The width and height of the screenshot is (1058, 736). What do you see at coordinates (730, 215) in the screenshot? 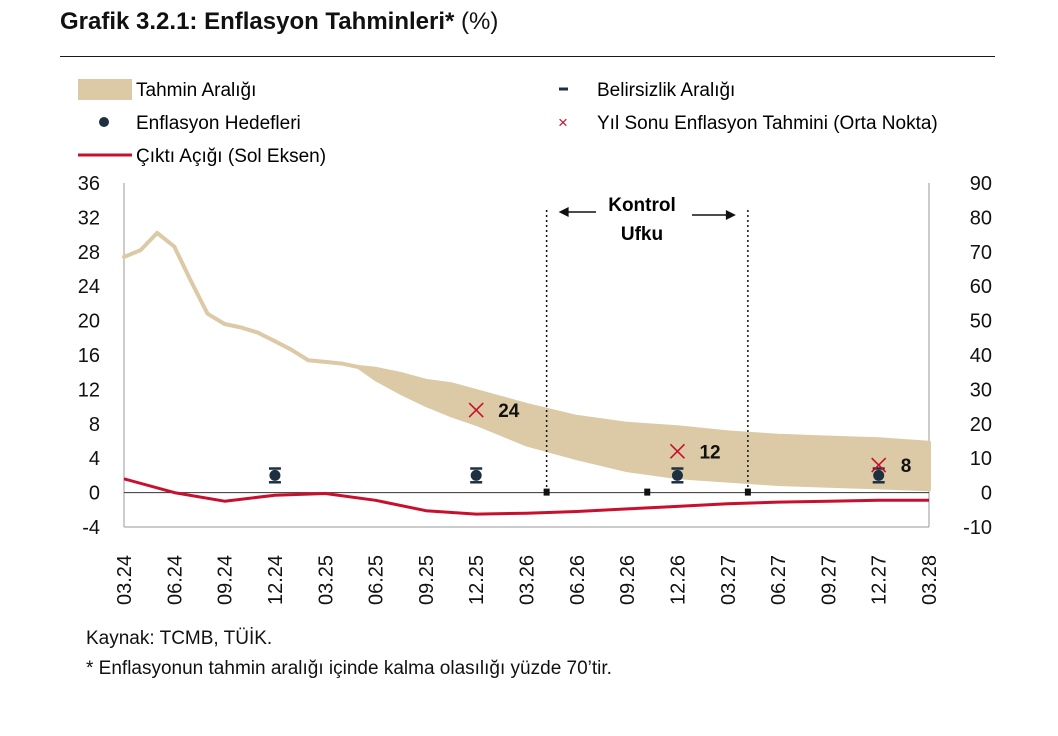
I see `control-horizon-arrowhead-right` at bounding box center [730, 215].